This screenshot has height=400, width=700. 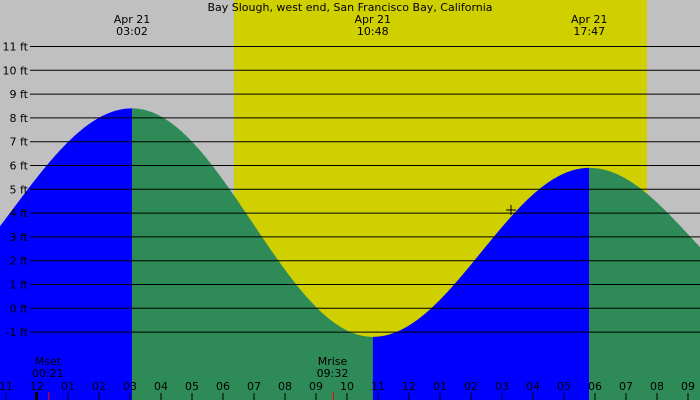 I want to click on y-tick-label: 5 ft, so click(x=19, y=189).